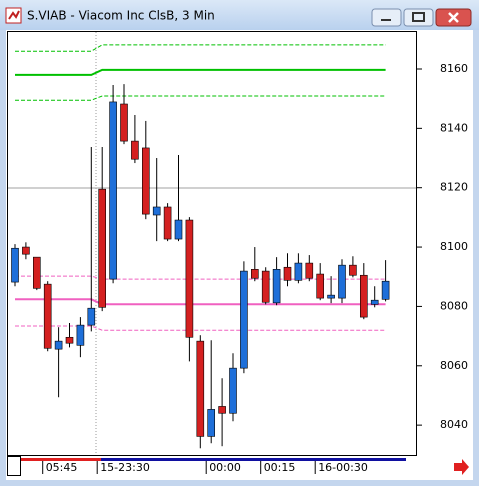  I want to click on maximize-glyph, so click(418, 17).